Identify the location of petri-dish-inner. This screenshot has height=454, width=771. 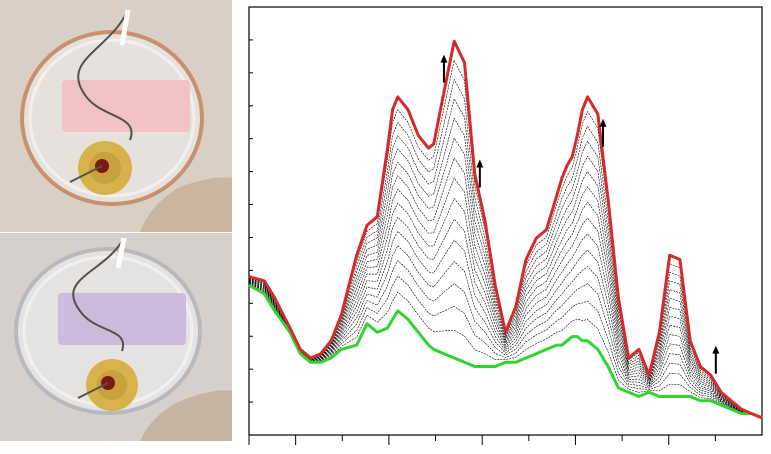
(112, 118).